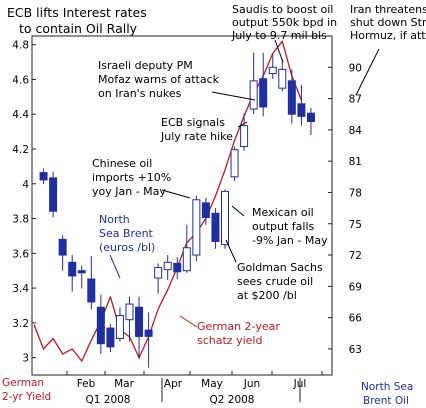 Image resolution: width=426 pixels, height=408 pixels. What do you see at coordinates (124, 384) in the screenshot?
I see `x-tick-label: Mar` at bounding box center [124, 384].